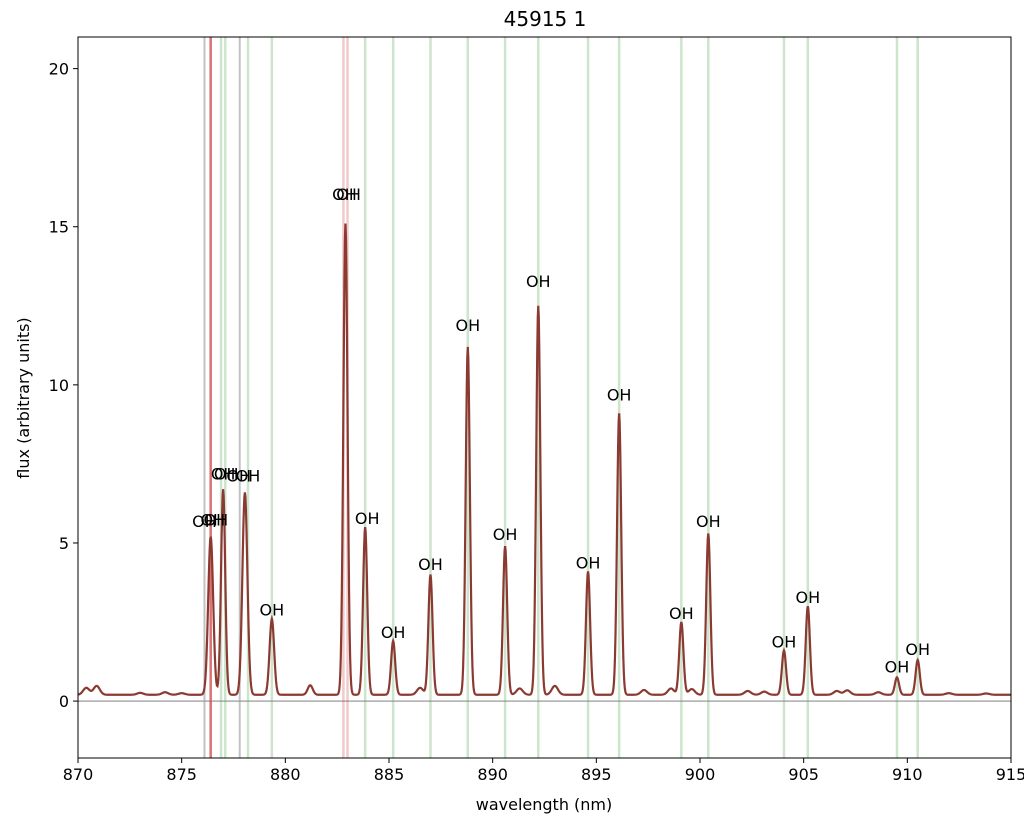 The height and width of the screenshot is (822, 1024). I want to click on x-tick-label: 880, so click(285, 774).